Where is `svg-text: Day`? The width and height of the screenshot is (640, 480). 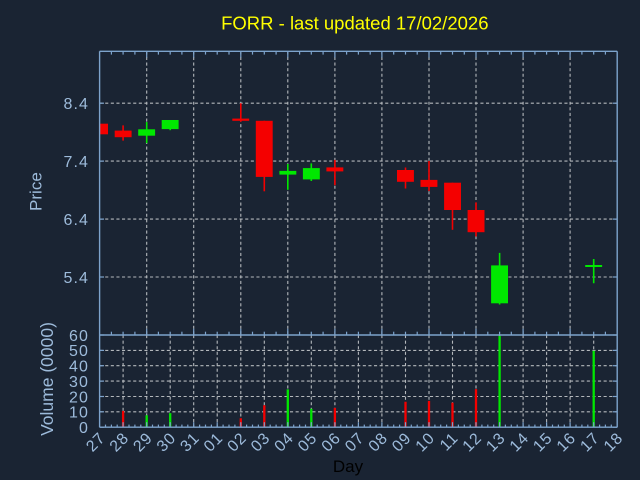
svg-text: Day is located at coordinates (348, 466).